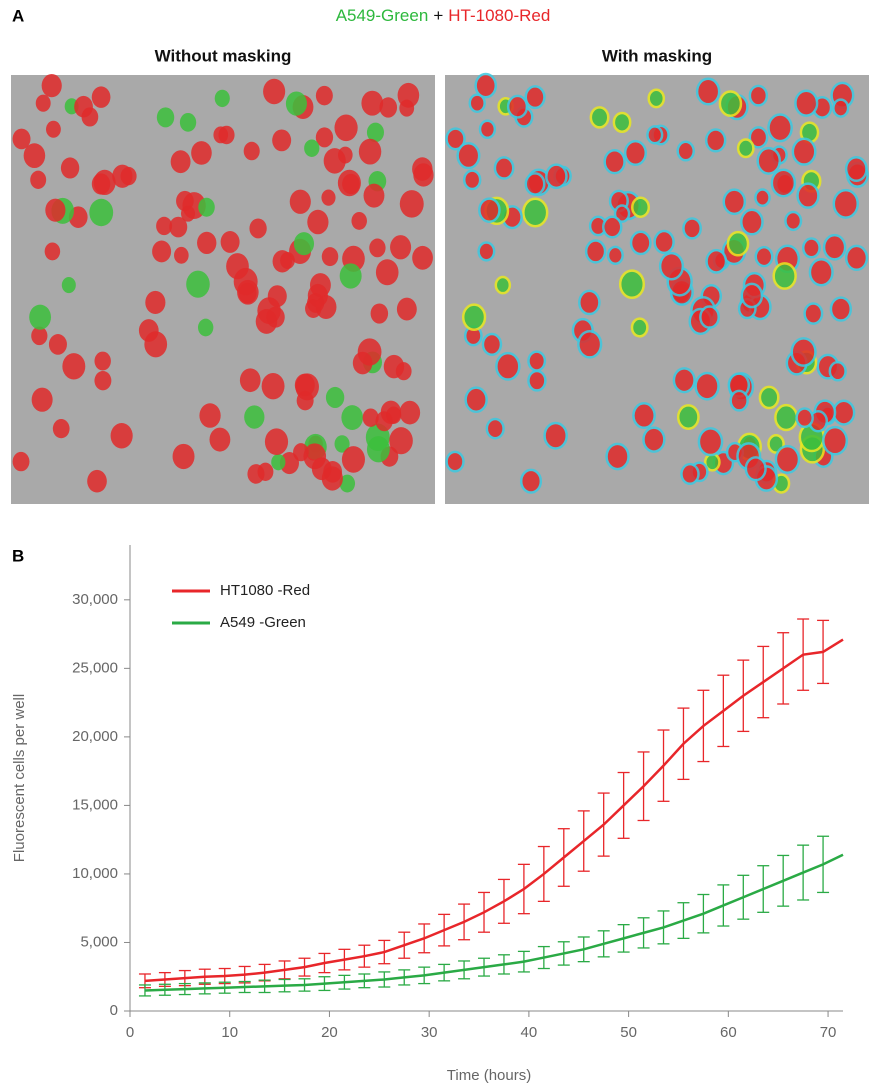 This screenshot has height=1086, width=873. What do you see at coordinates (263, 622) in the screenshot?
I see `legend-label: A549 -Green` at bounding box center [263, 622].